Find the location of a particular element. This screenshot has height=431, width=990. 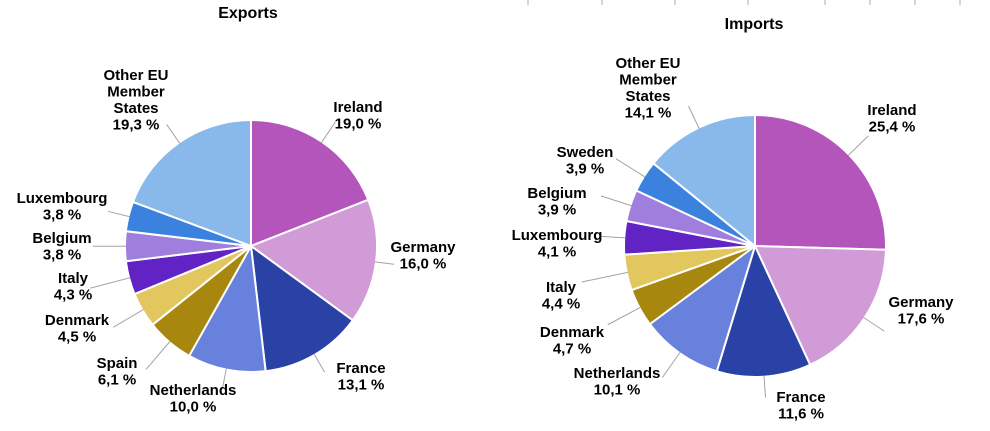

slice-label-exports-belgium-line0: Belgium is located at coordinates (61, 238).